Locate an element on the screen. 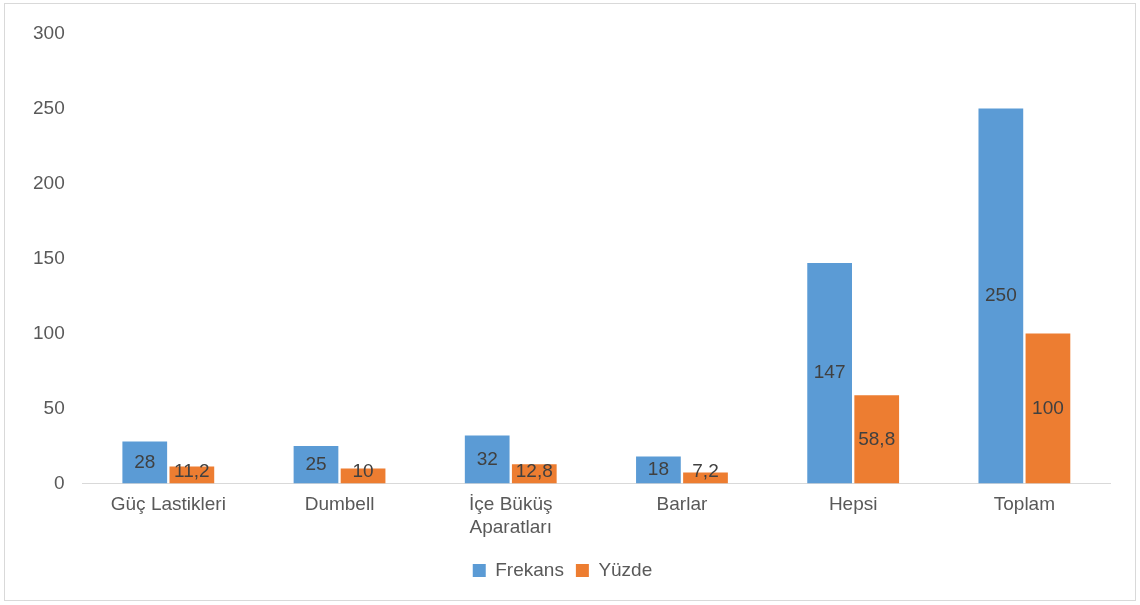 The height and width of the screenshot is (605, 1140). x-tick-label: Barlar is located at coordinates (682, 504).